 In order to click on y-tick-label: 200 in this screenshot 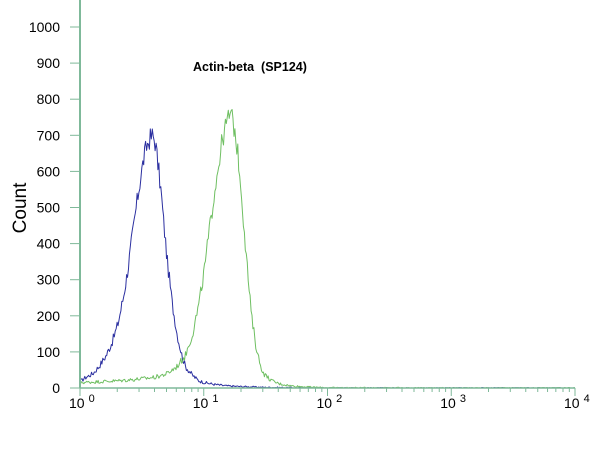, I will do `click(49, 316)`.